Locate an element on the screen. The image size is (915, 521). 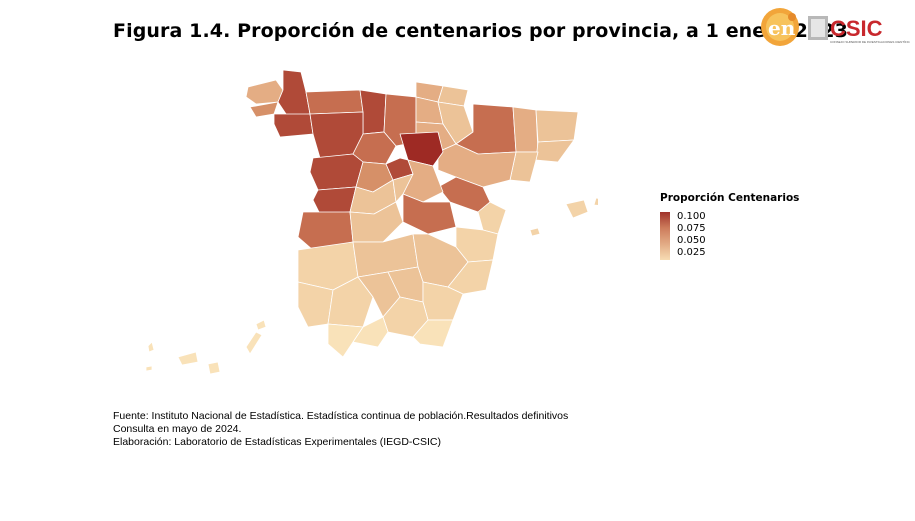
province-huelva is located at coordinates (315, 304).